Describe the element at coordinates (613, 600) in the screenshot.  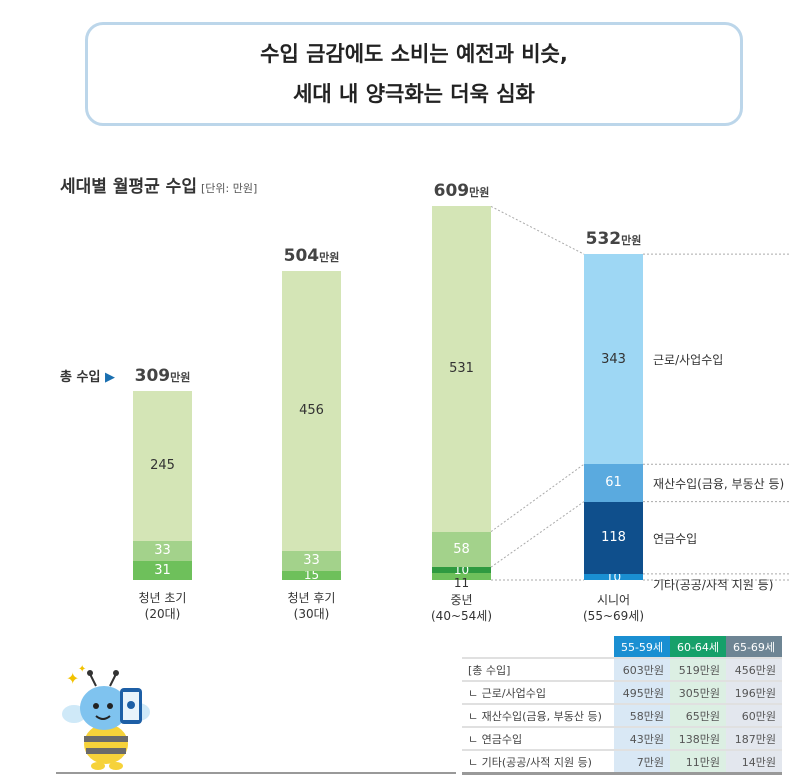
I see `category-name: 시니어` at that location.